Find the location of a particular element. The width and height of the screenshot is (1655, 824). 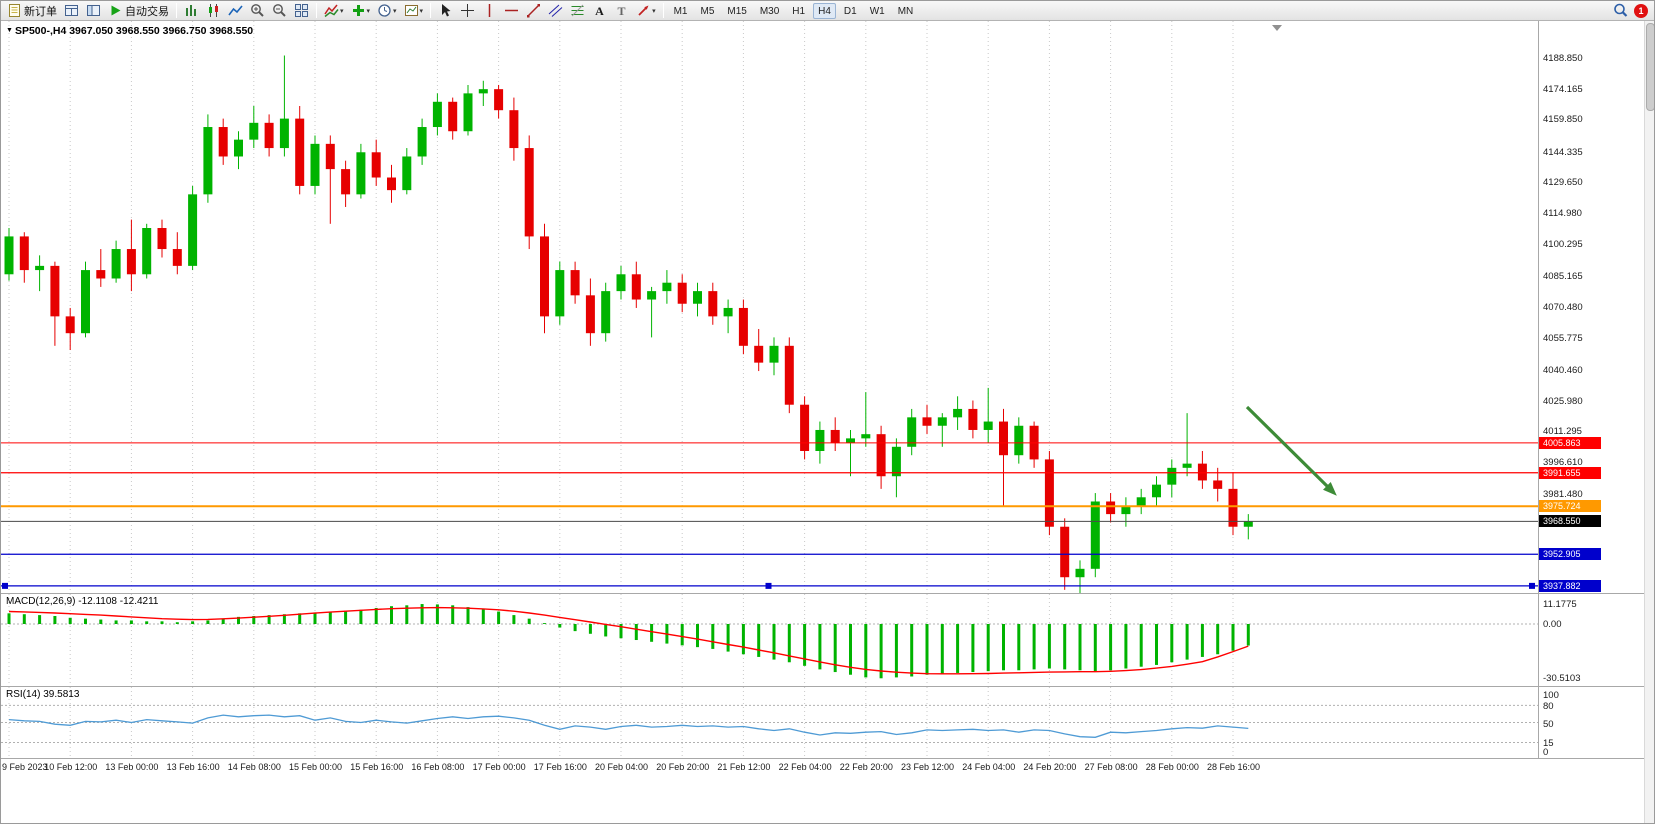

channel-button is located at coordinates (555, 11).